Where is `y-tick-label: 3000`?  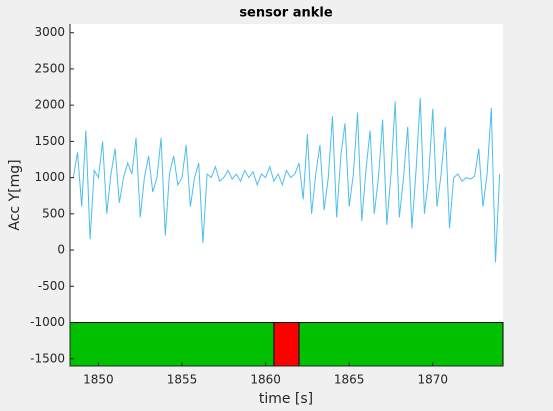
y-tick-label: 3000 is located at coordinates (49, 32).